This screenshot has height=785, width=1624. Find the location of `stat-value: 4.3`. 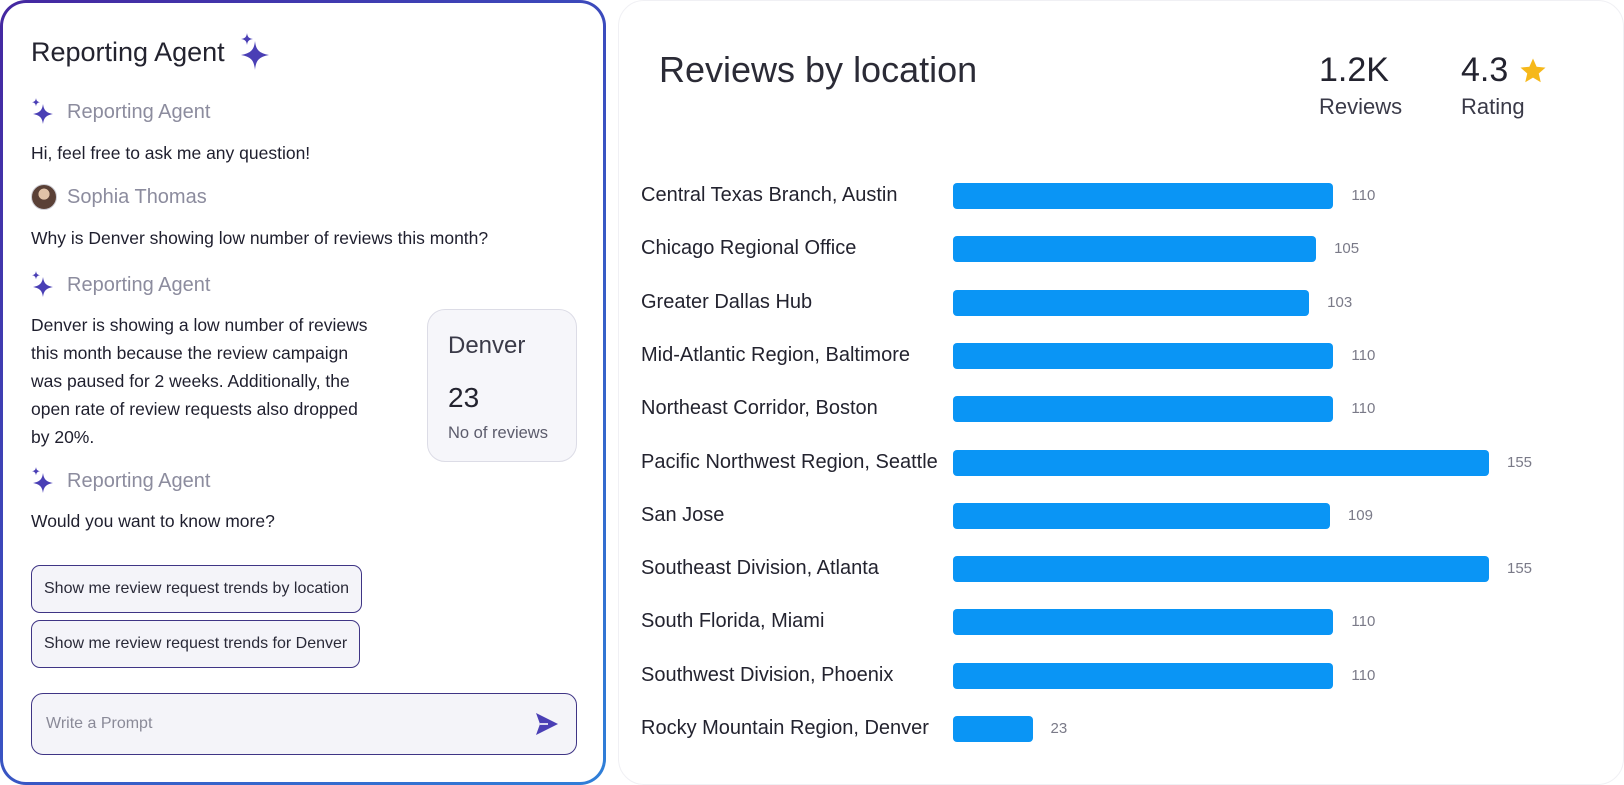

stat-value: 4.3 is located at coordinates (1485, 70).